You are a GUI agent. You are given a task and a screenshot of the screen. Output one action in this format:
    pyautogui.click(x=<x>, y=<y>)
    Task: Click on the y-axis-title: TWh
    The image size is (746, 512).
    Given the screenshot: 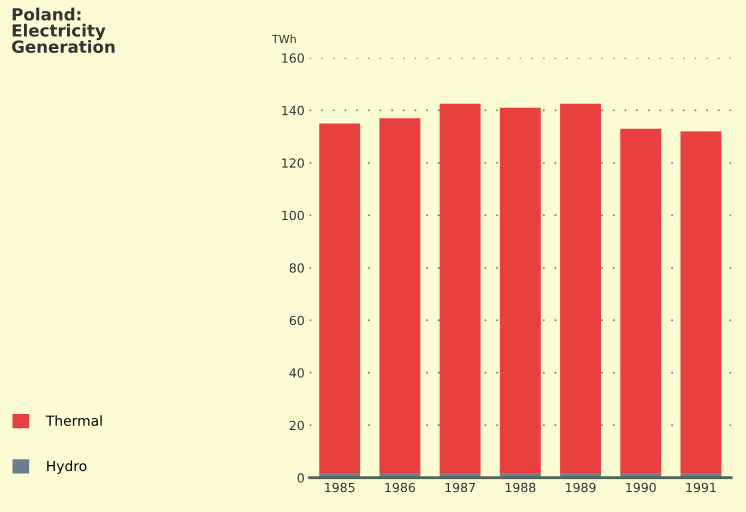 What is the action you would take?
    pyautogui.click(x=284, y=38)
    